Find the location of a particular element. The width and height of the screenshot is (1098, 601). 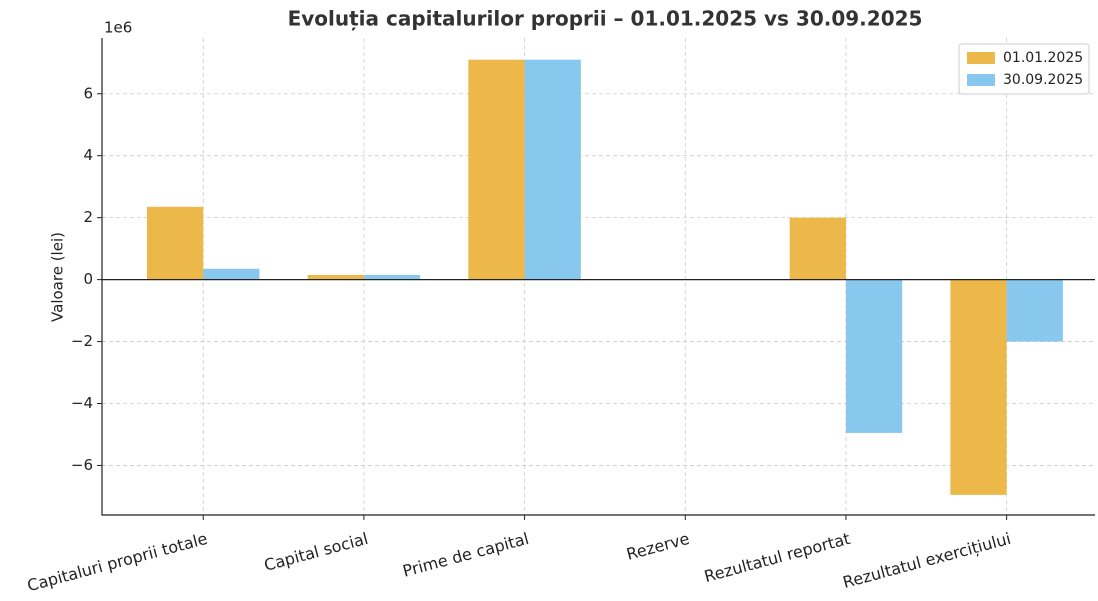

x-tick-label: Capitaluri proprii totale is located at coordinates (117, 562).